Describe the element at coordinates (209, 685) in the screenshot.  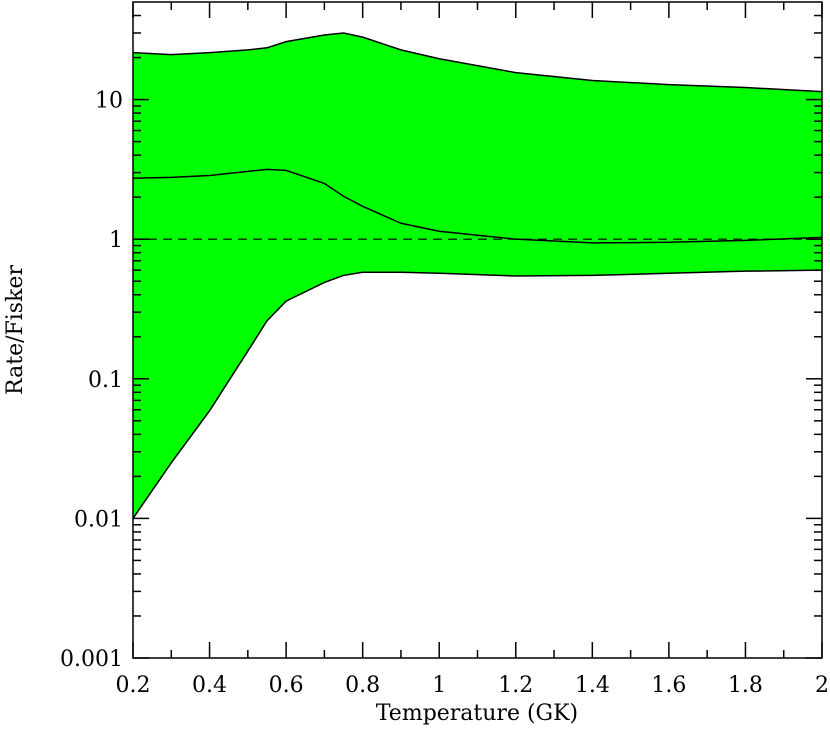
I see `x-tick-label: 0.4` at that location.